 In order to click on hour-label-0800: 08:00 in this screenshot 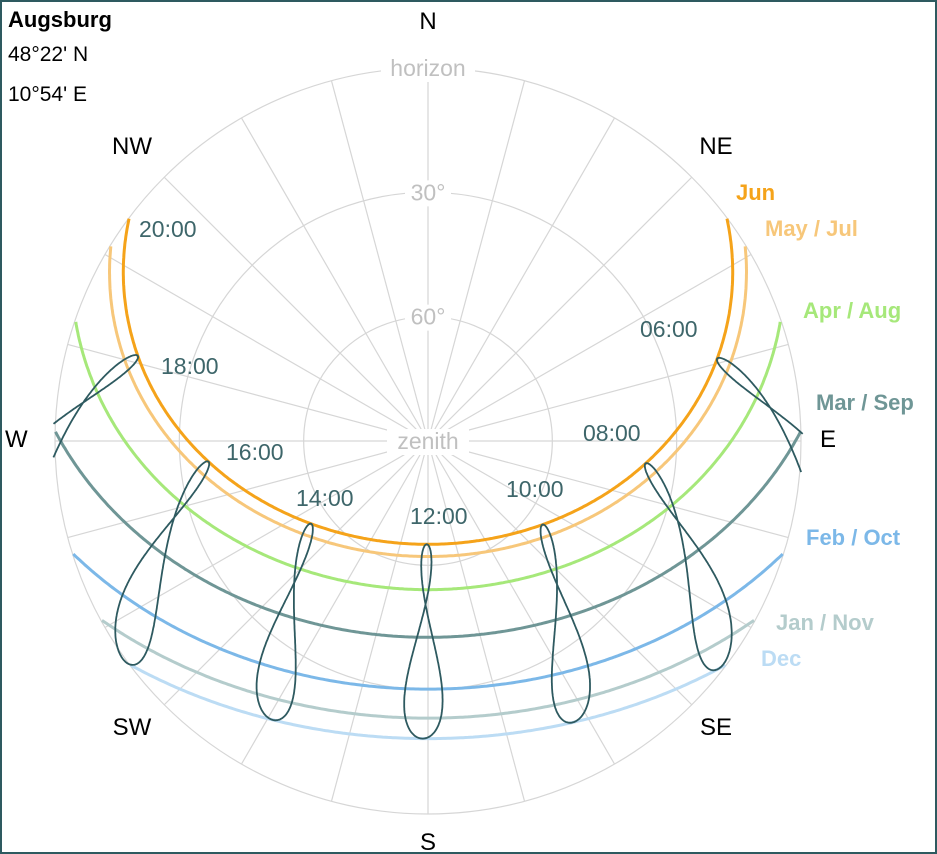, I will do `click(612, 433)`.